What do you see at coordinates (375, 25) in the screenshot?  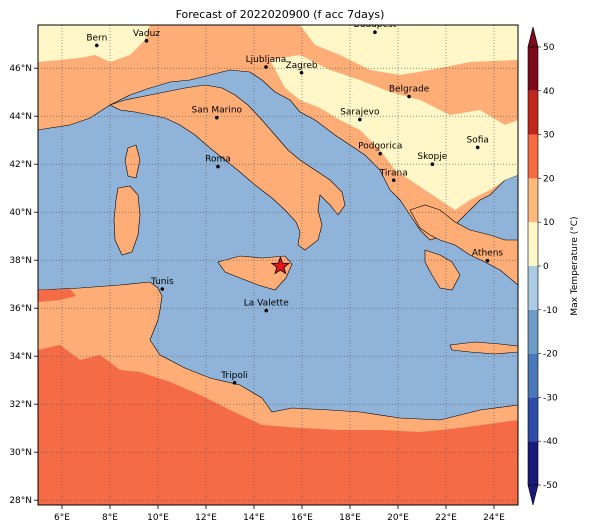 I see `city-label: Budapest` at bounding box center [375, 25].